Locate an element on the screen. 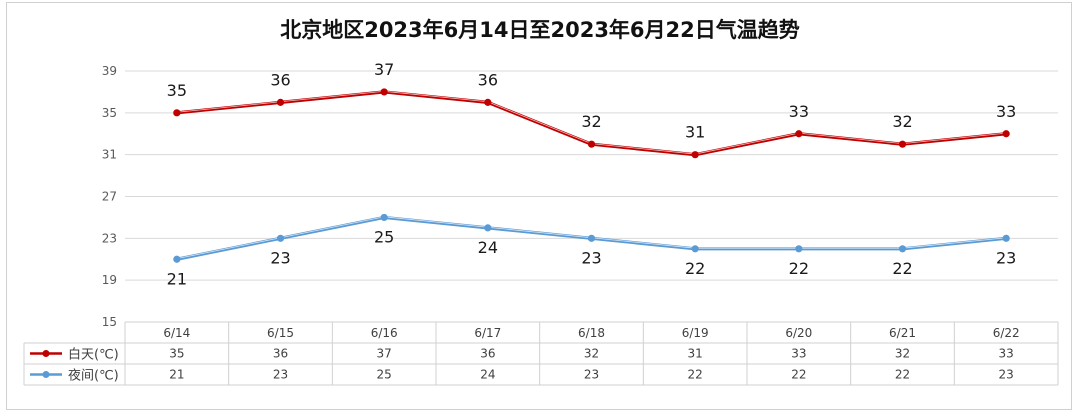 The width and height of the screenshot is (1080, 417). x-category-label: 6/20 is located at coordinates (798, 333).